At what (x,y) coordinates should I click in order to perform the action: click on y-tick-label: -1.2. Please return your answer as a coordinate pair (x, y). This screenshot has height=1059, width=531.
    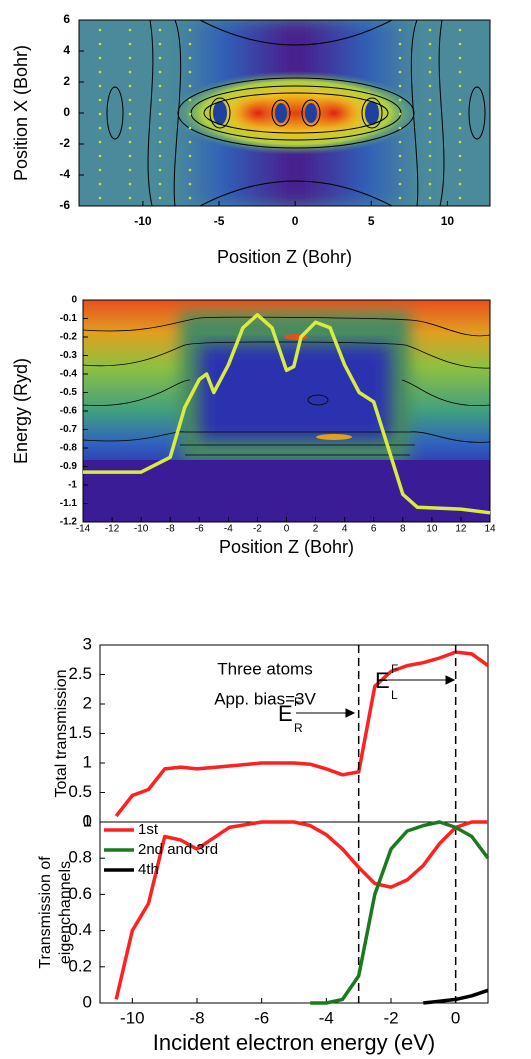
    Looking at the image, I should click on (69, 522).